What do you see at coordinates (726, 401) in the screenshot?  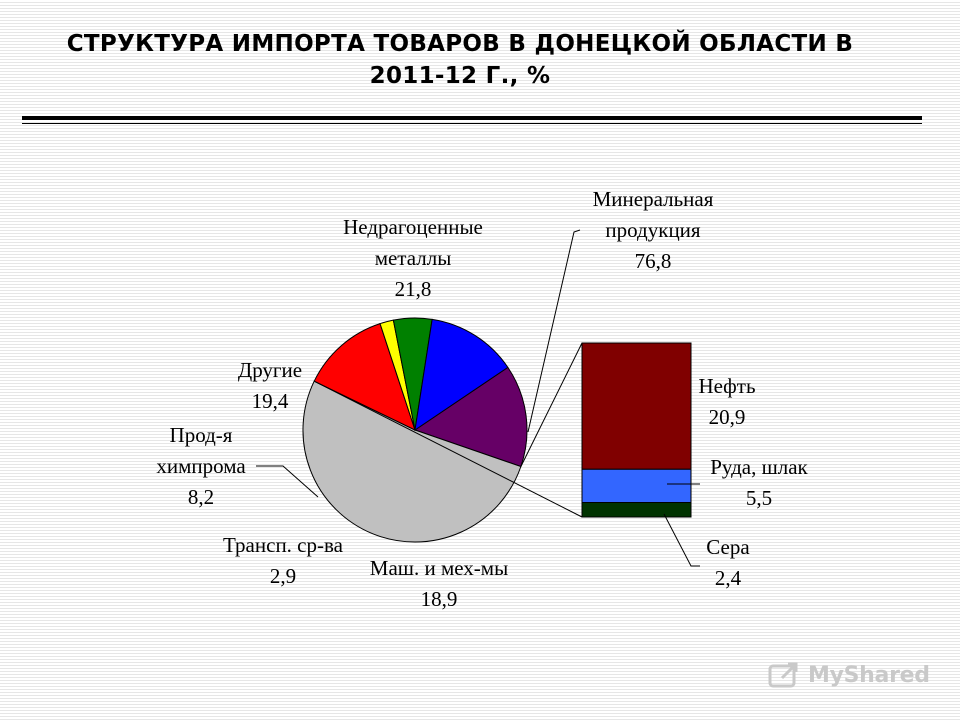 I see `bar-label-0: Нефть 20,9` at bounding box center [726, 401].